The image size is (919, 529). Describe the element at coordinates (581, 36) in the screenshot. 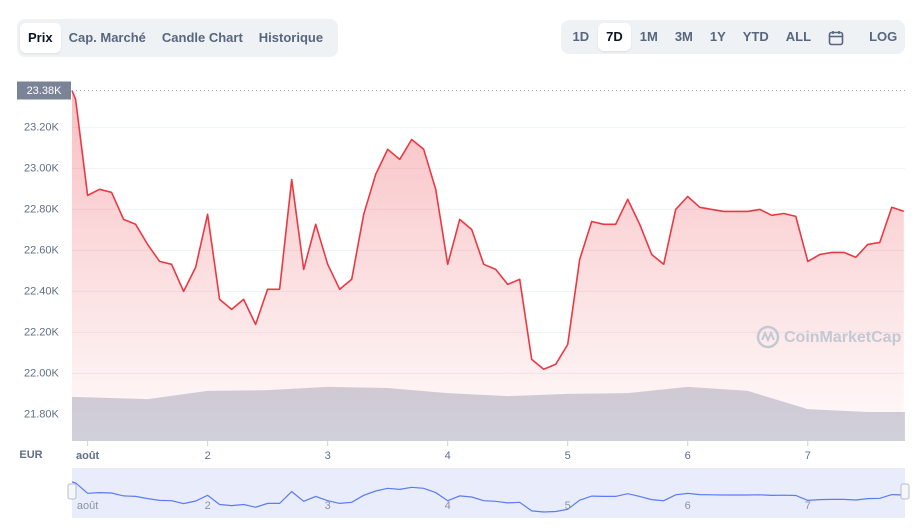

I see `range-button: 1D` at that location.